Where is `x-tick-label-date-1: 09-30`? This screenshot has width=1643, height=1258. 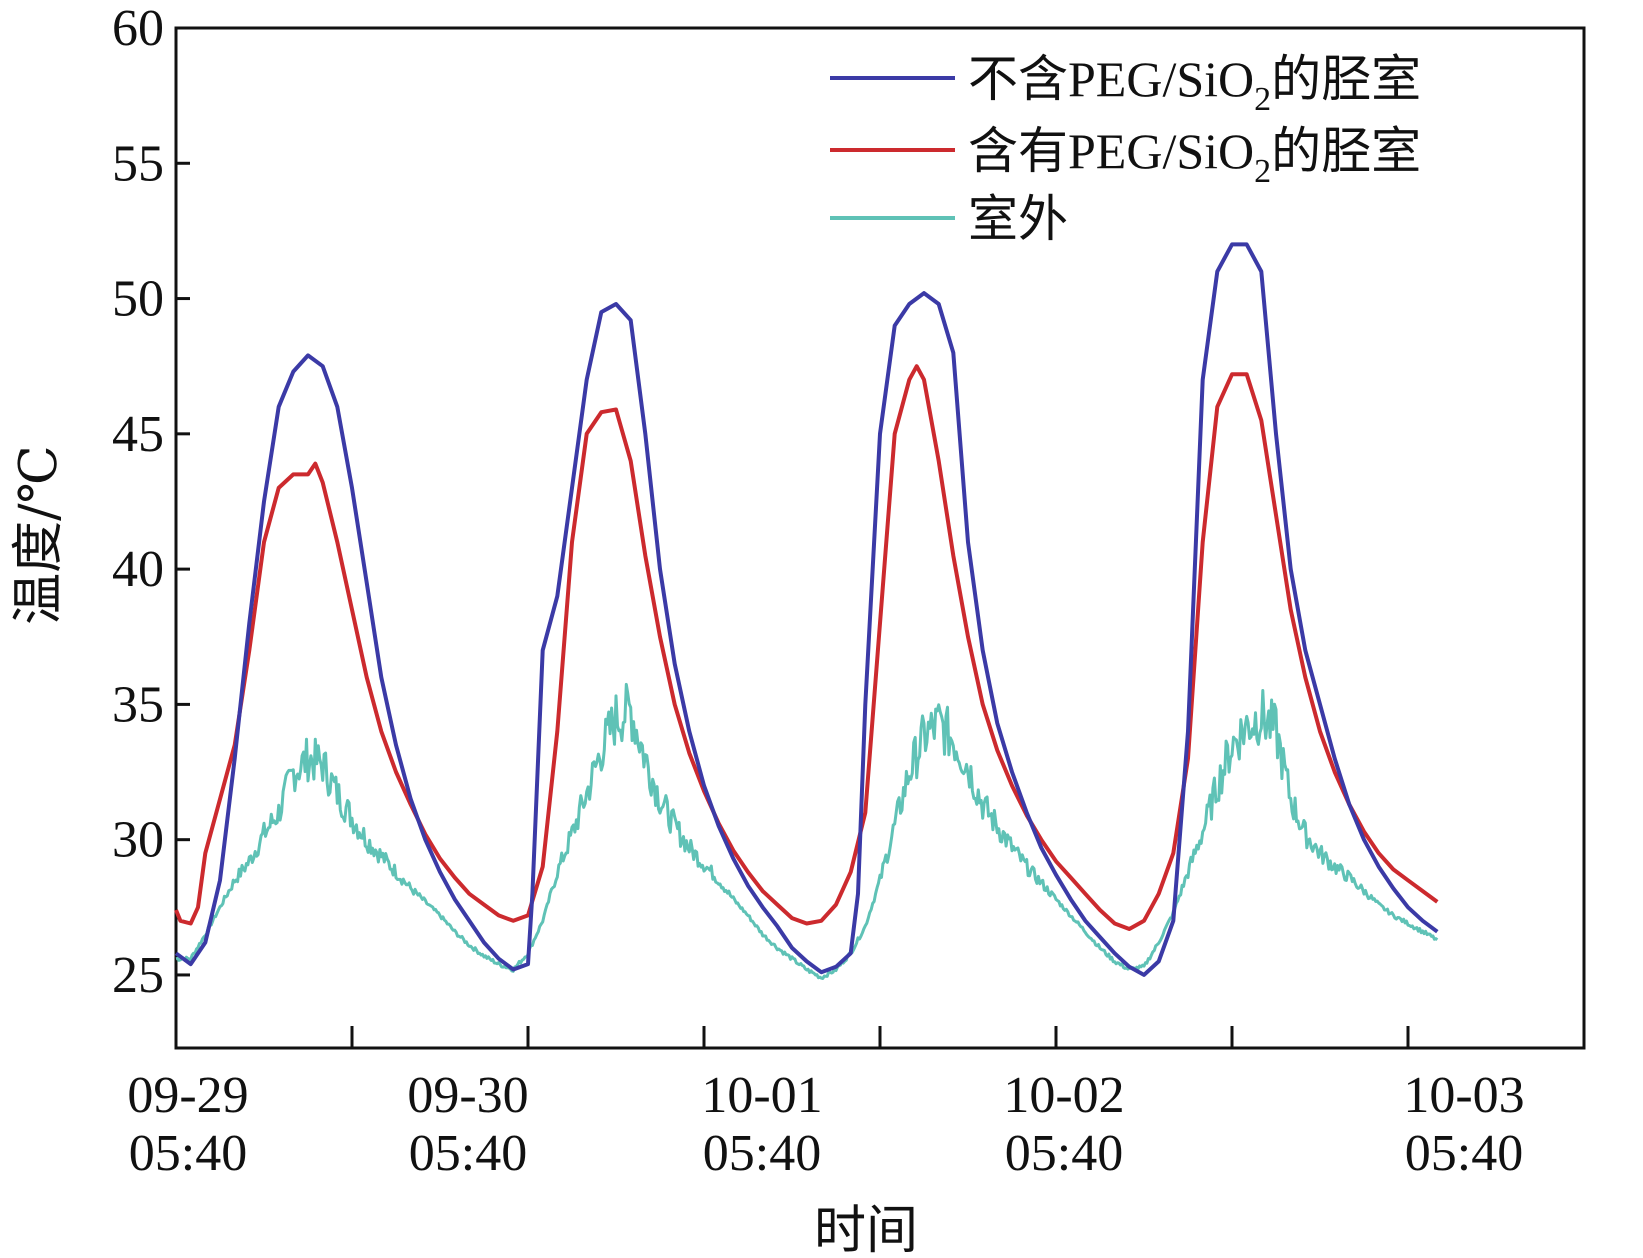
x-tick-label-date-1: 09-30 is located at coordinates (467, 1095).